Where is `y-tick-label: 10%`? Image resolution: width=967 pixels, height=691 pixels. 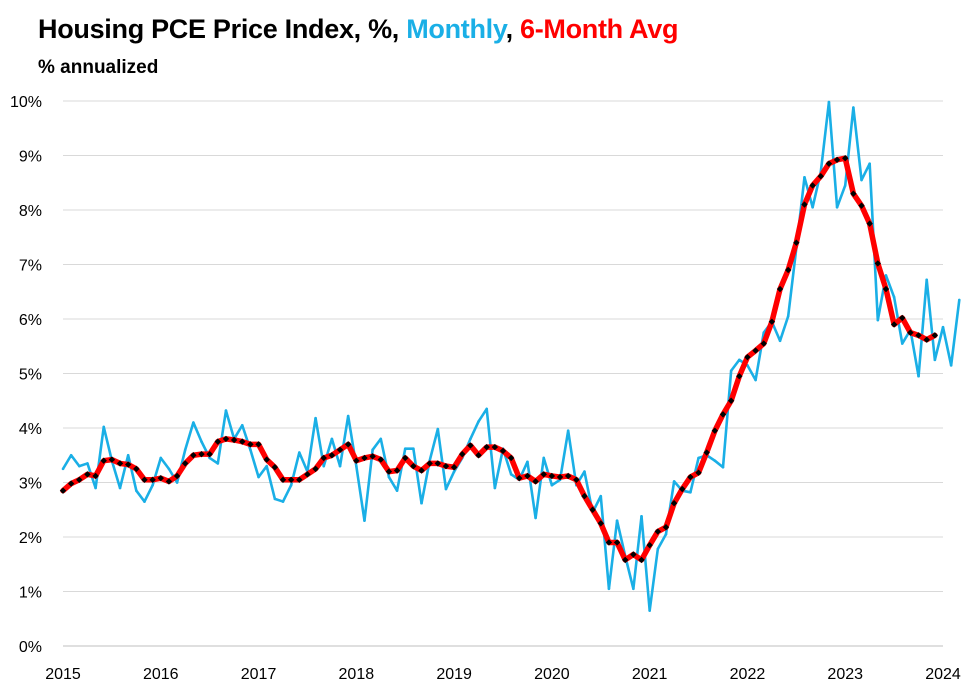 y-tick-label: 10% is located at coordinates (26, 102).